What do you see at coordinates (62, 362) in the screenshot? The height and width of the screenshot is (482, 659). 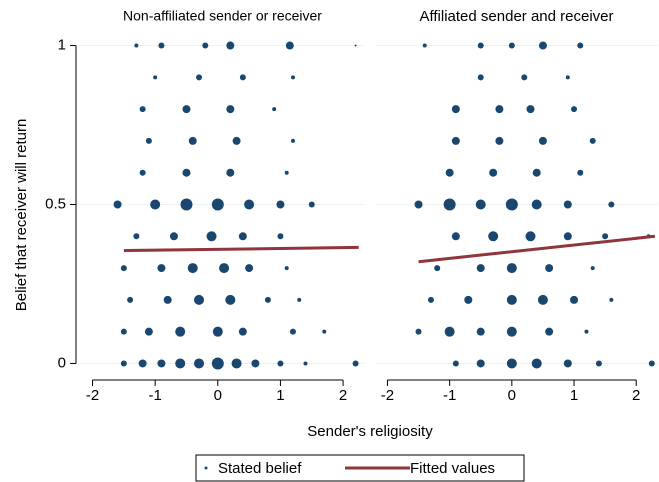 I see `y-tick-label: 0` at bounding box center [62, 362].